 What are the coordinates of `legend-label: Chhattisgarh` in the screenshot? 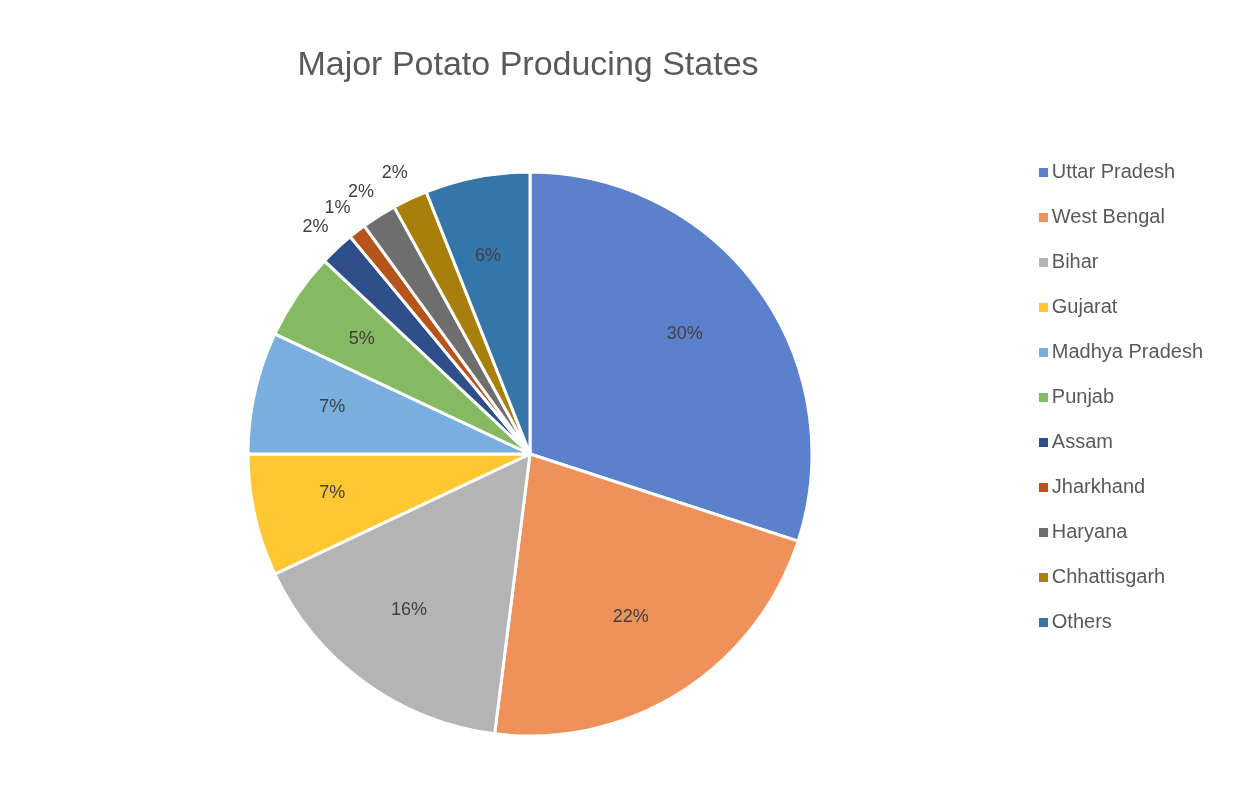 It's located at (1108, 575).